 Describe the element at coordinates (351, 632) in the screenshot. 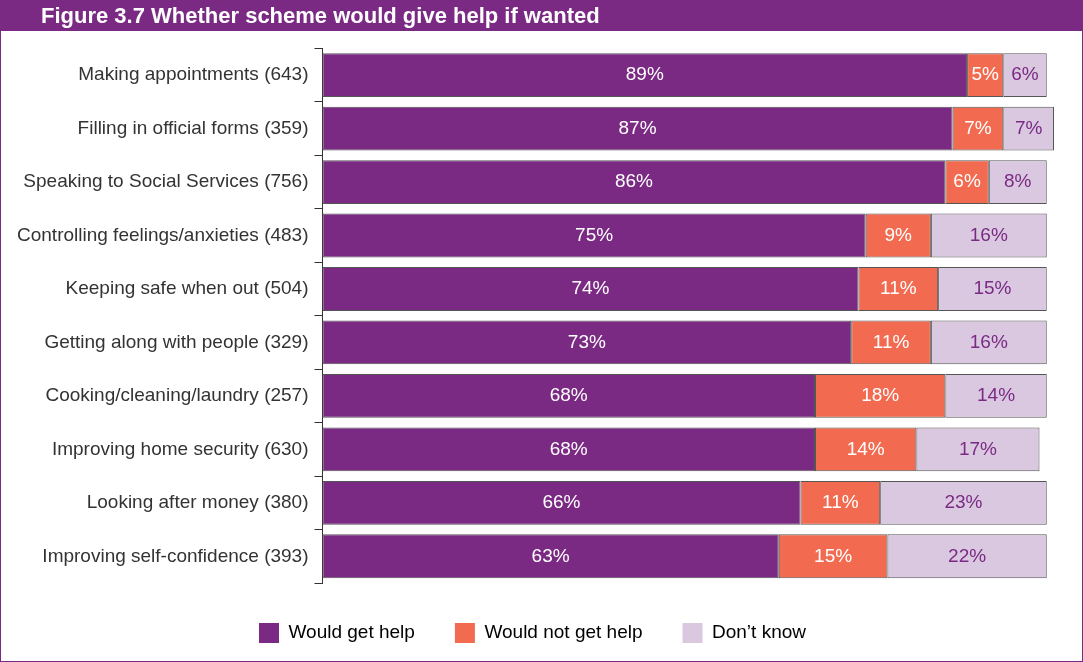

I see `legend-label: Would get help` at that location.